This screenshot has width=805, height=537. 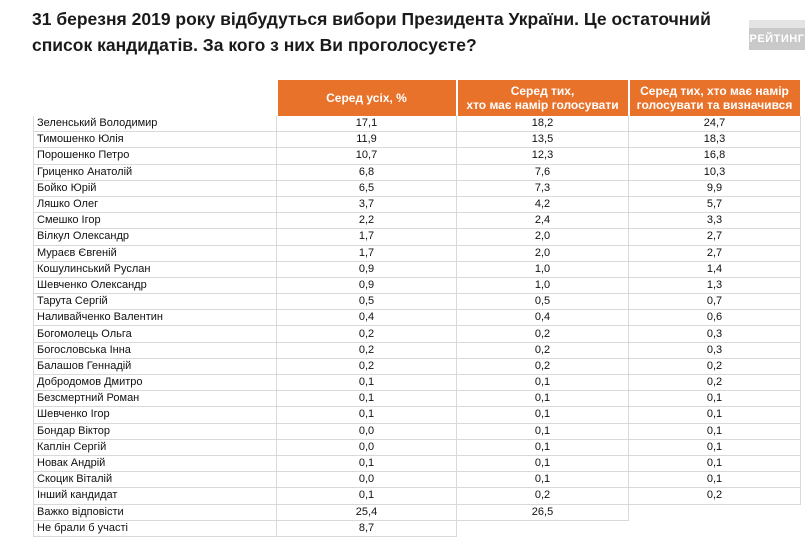 I want to click on candidate-name-cell: Смешко Ігор, so click(x=155, y=221).